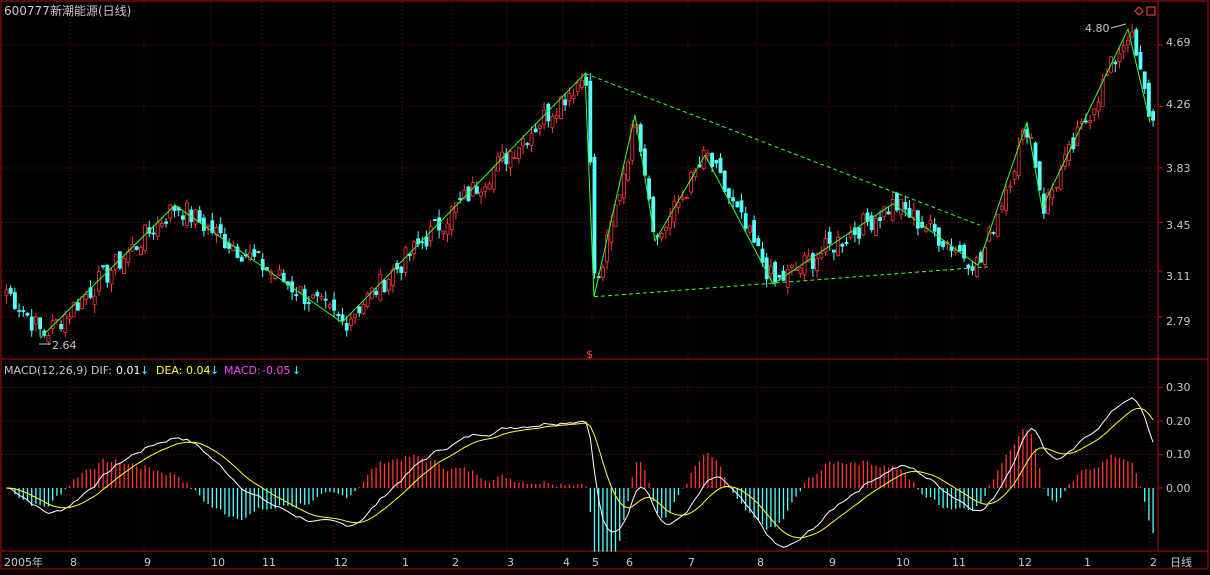 The image size is (1210, 575). What do you see at coordinates (1118, 26) in the screenshot?
I see `high-pointer` at bounding box center [1118, 26].